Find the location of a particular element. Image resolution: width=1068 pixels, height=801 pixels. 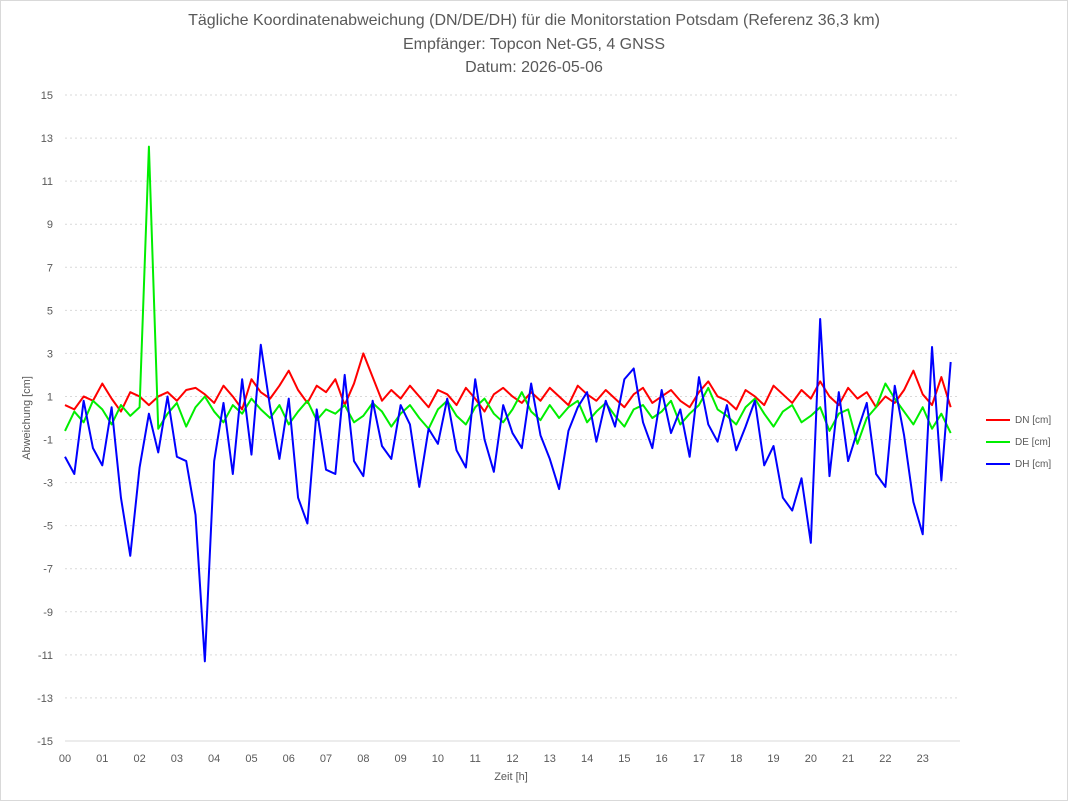

legend-label-de: DE [cm] is located at coordinates (1033, 442).